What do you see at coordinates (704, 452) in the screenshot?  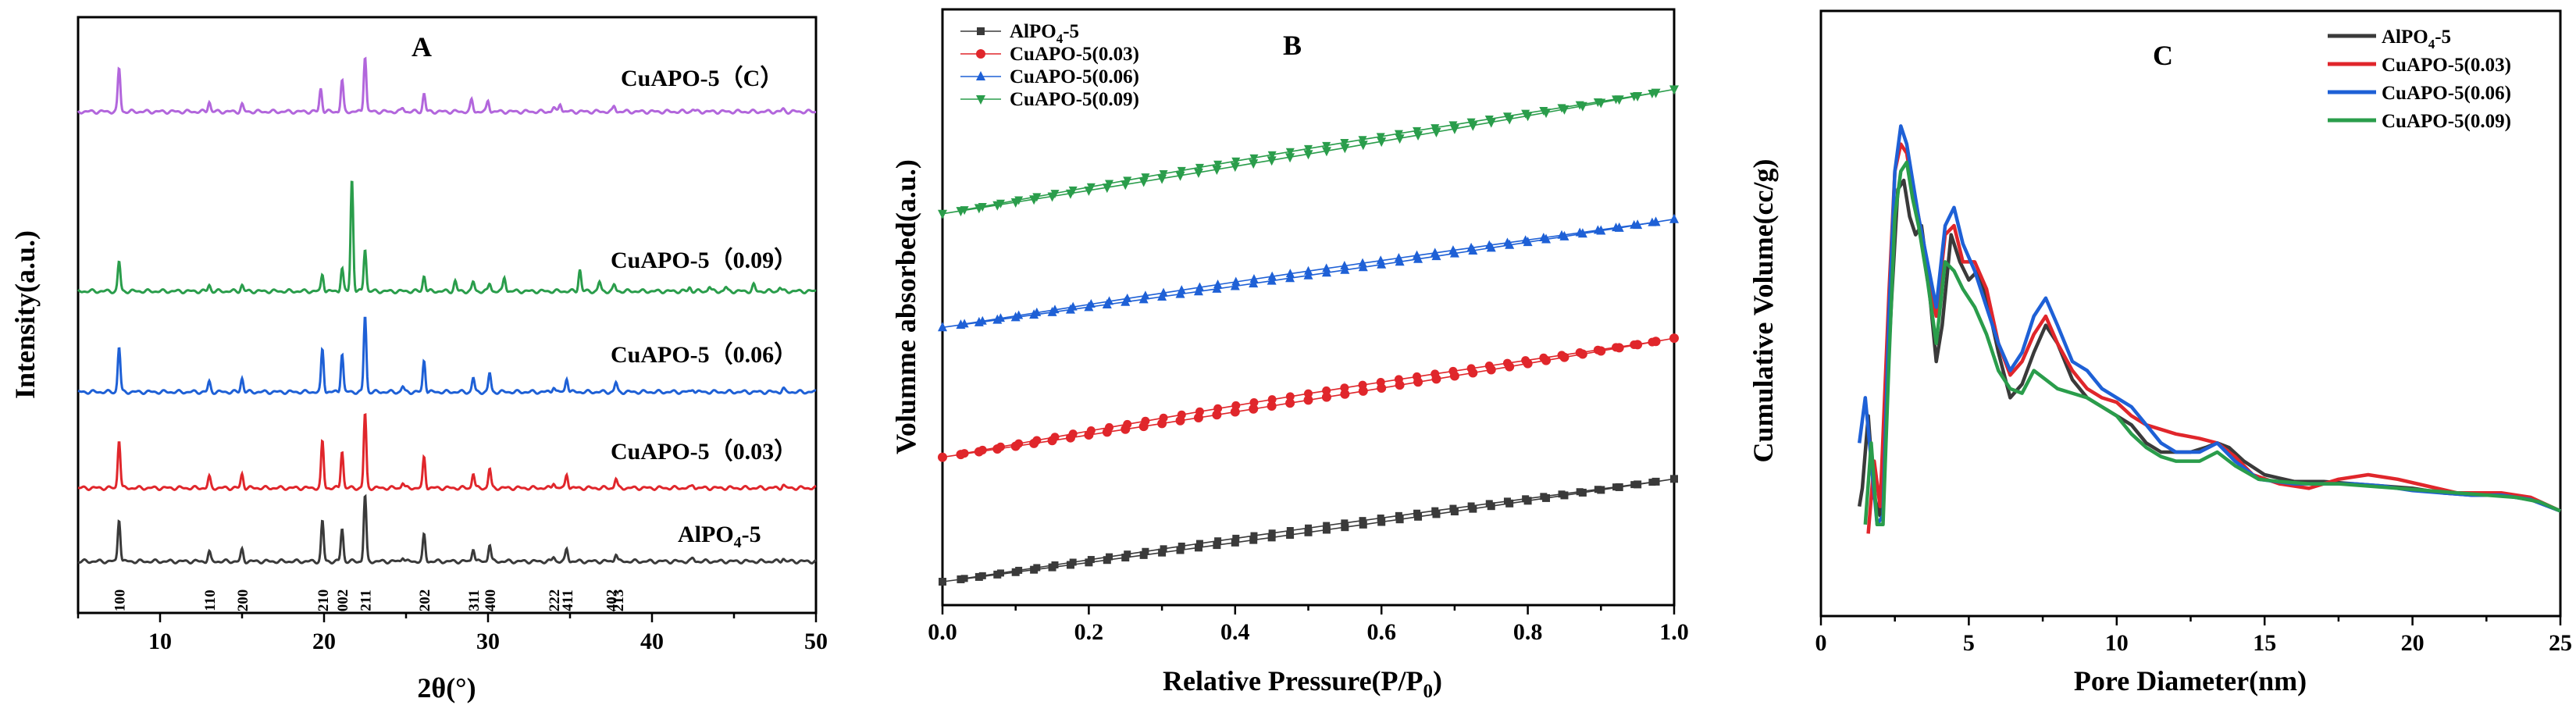 I see `xrd-series-label-1: CuAPO-5（0.03）` at bounding box center [704, 452].